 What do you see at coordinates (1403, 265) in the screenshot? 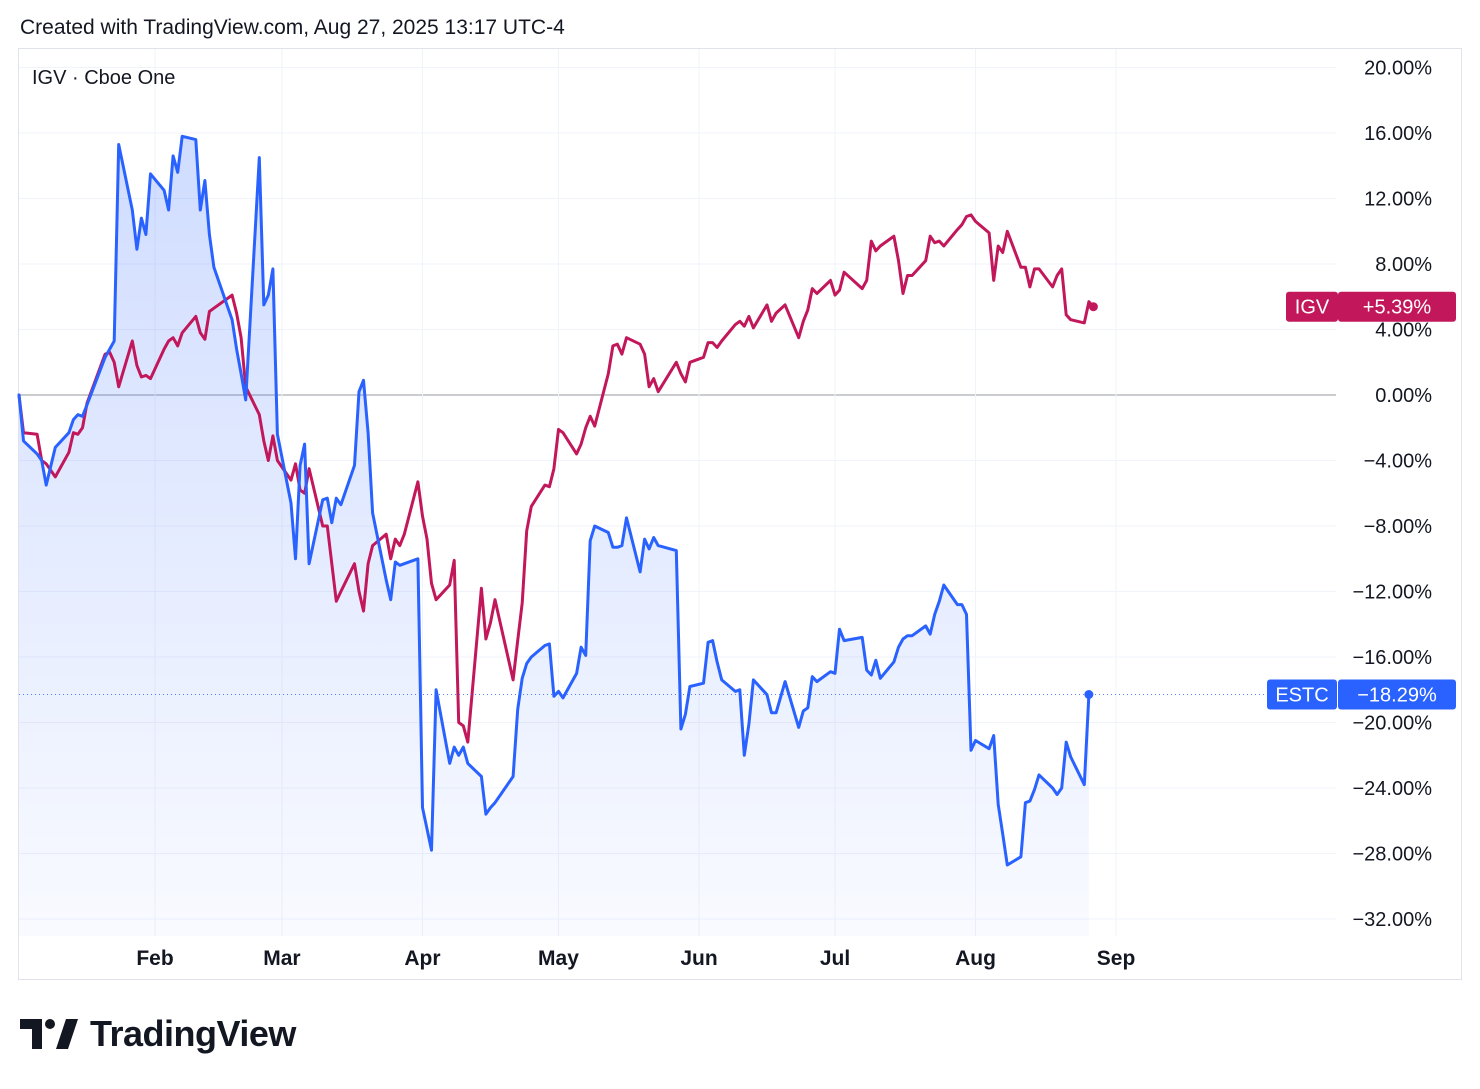
I see `y-tick-label: 8.00%` at bounding box center [1403, 265].